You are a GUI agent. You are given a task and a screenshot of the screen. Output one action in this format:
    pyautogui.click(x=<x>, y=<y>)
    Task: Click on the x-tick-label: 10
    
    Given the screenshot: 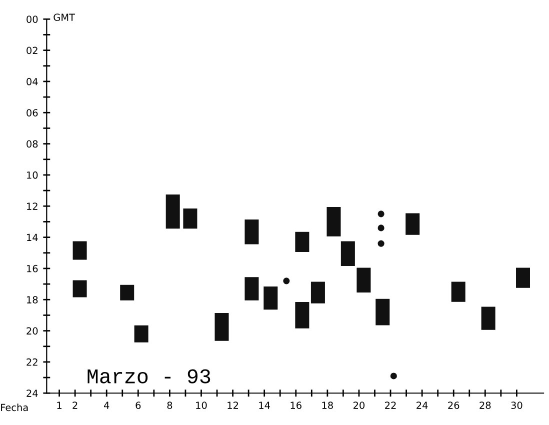 What is the action you would take?
    pyautogui.click(x=201, y=405)
    